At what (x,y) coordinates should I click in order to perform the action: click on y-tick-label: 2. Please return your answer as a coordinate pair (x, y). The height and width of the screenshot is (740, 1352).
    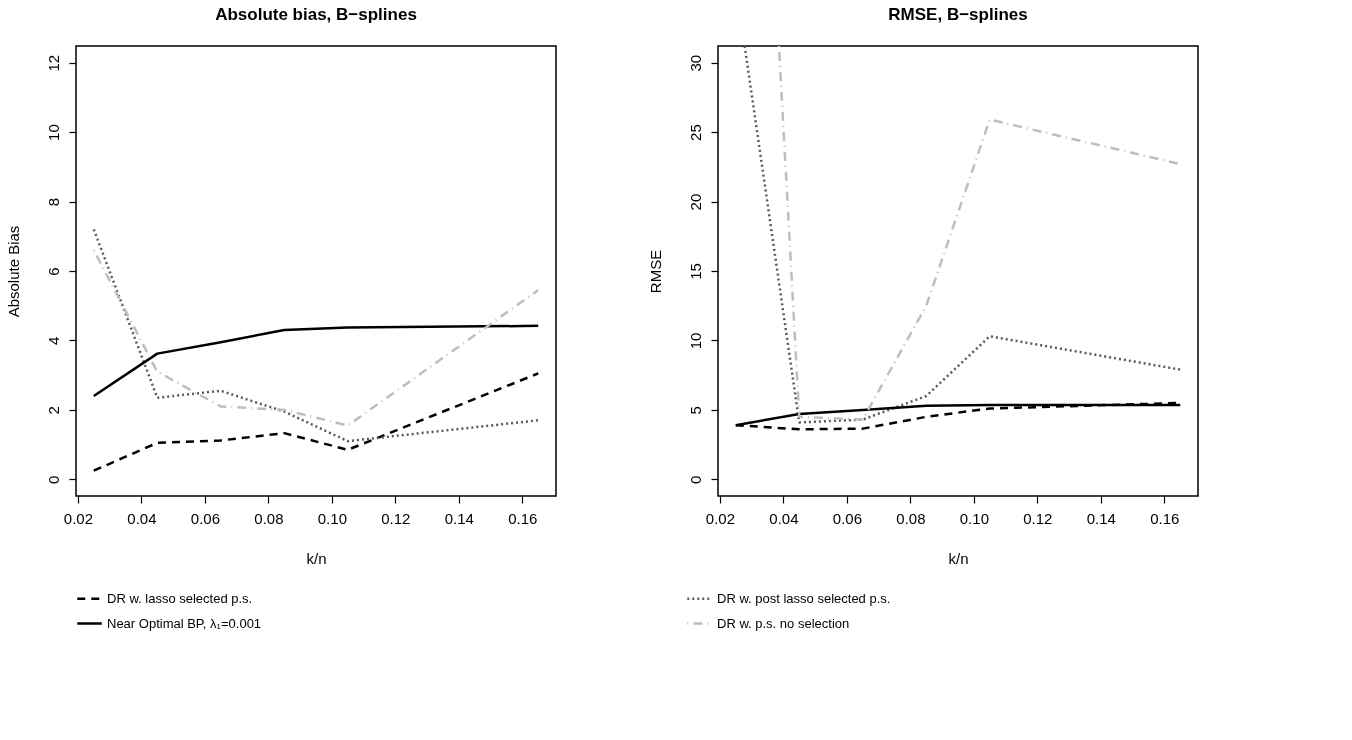
    Looking at the image, I should click on (53, 410).